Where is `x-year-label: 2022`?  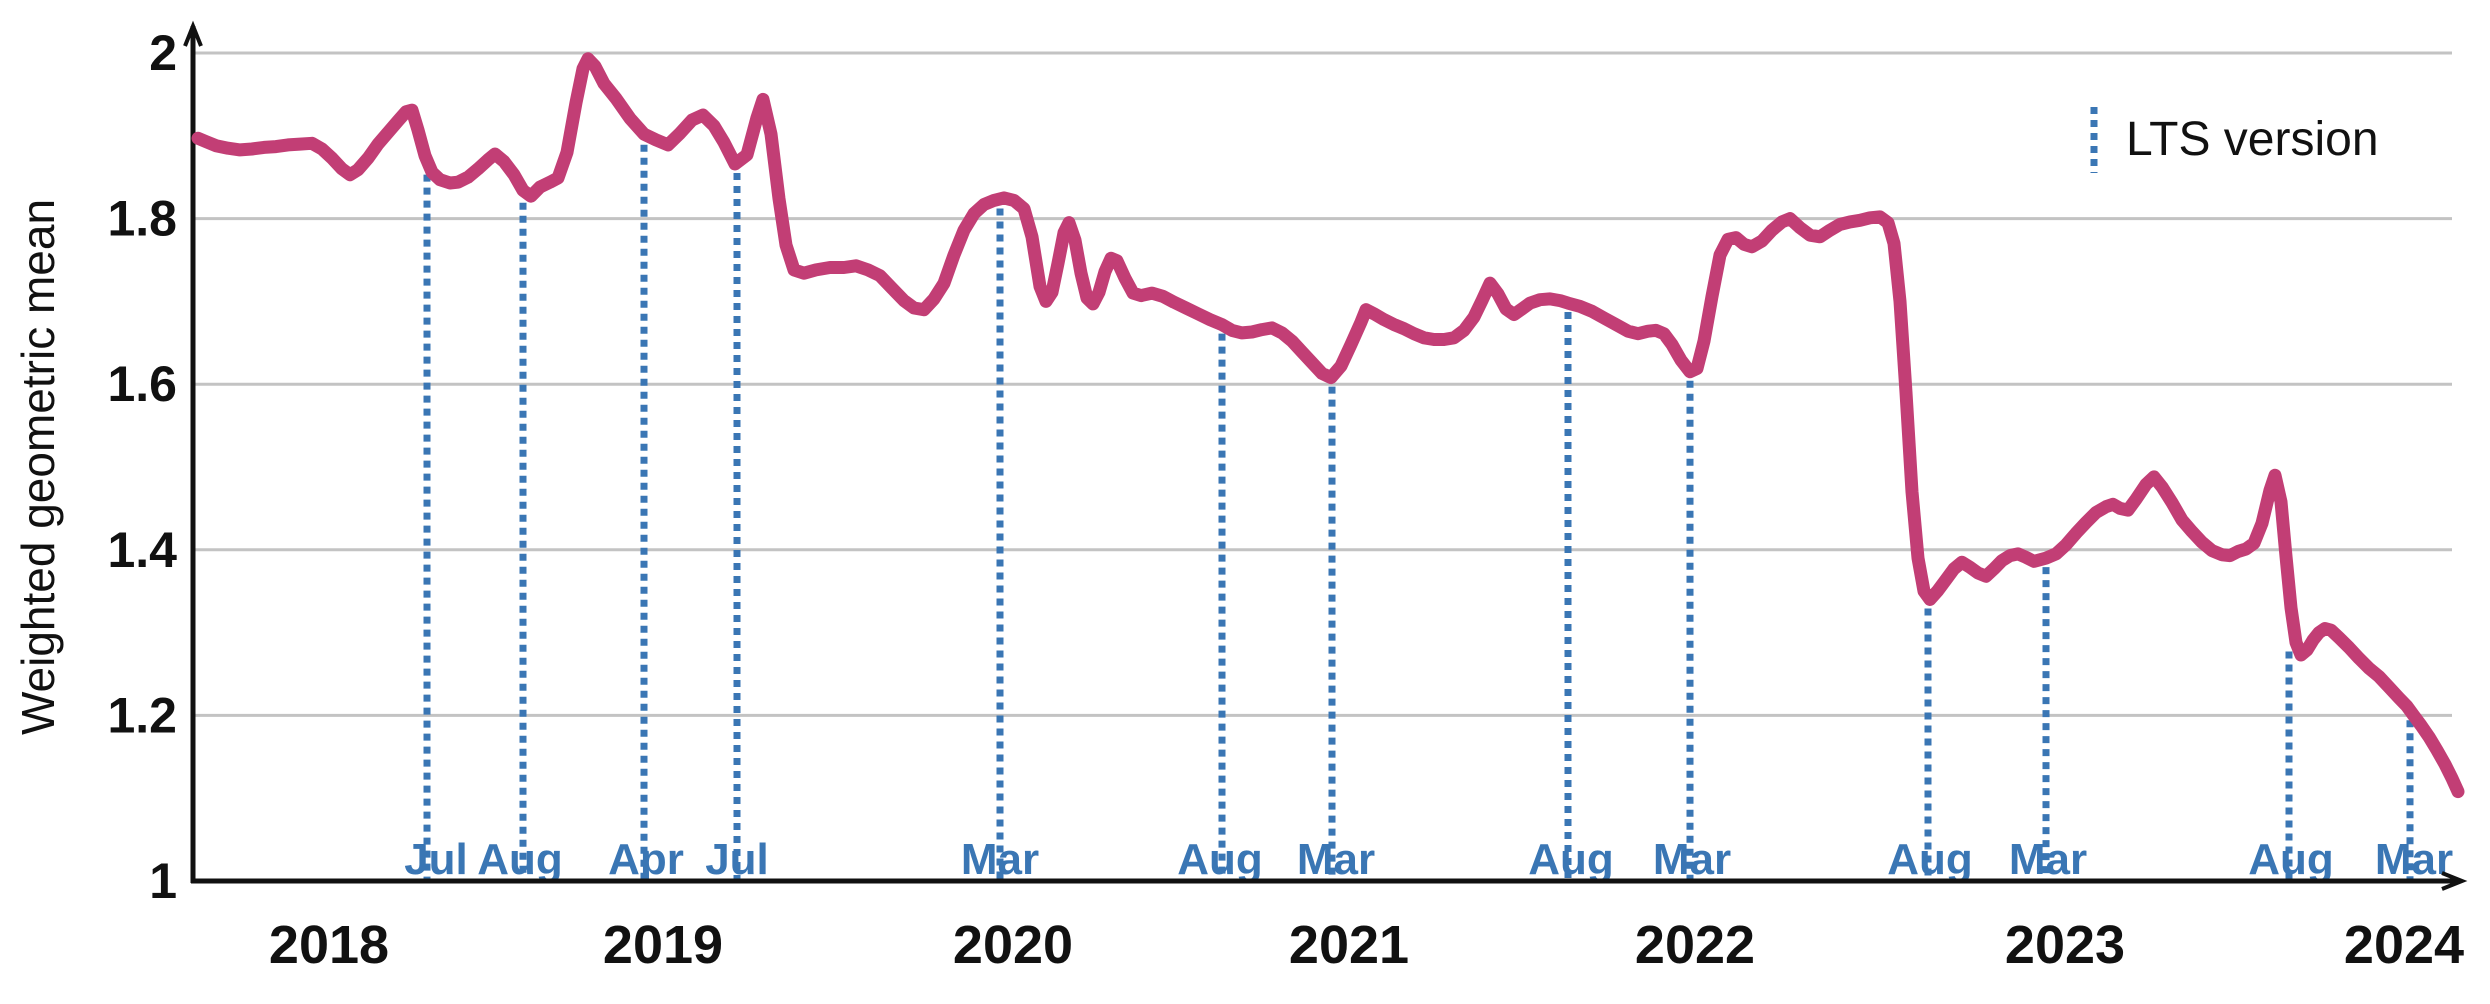
x-year-label: 2022 is located at coordinates (1695, 945).